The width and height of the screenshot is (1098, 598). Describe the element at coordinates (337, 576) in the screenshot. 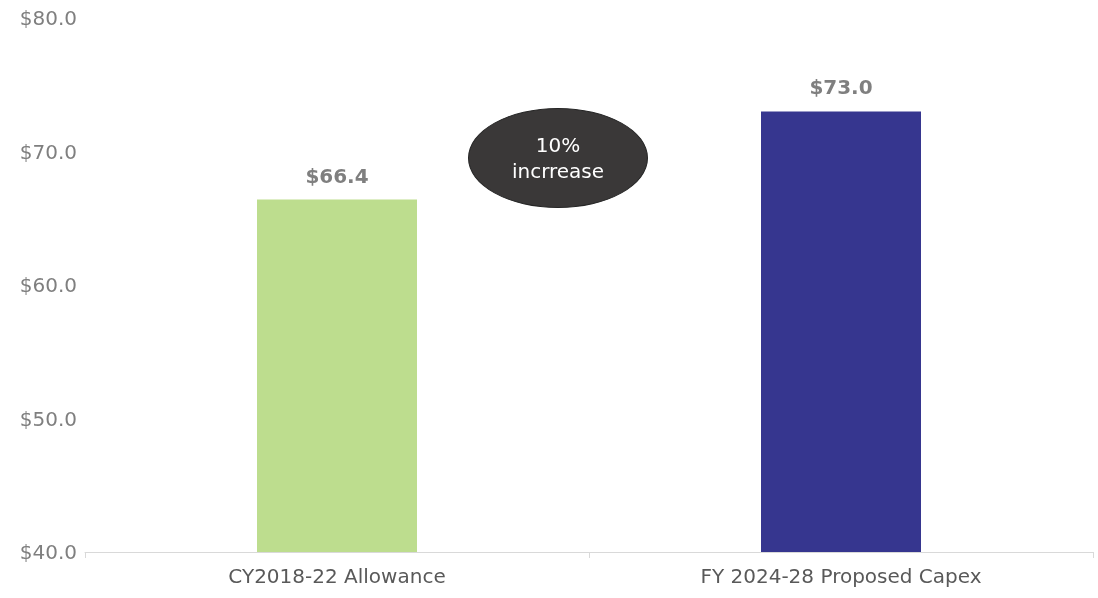

I see `x-tick-label: CY2018-22 Allowance` at that location.